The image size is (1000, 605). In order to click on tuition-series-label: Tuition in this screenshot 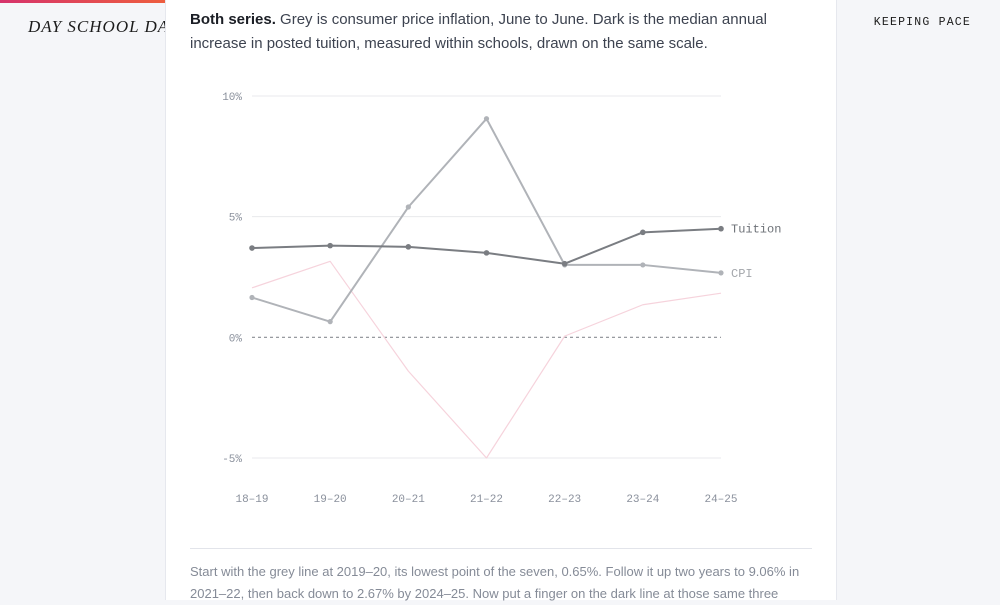, I will do `click(756, 230)`.